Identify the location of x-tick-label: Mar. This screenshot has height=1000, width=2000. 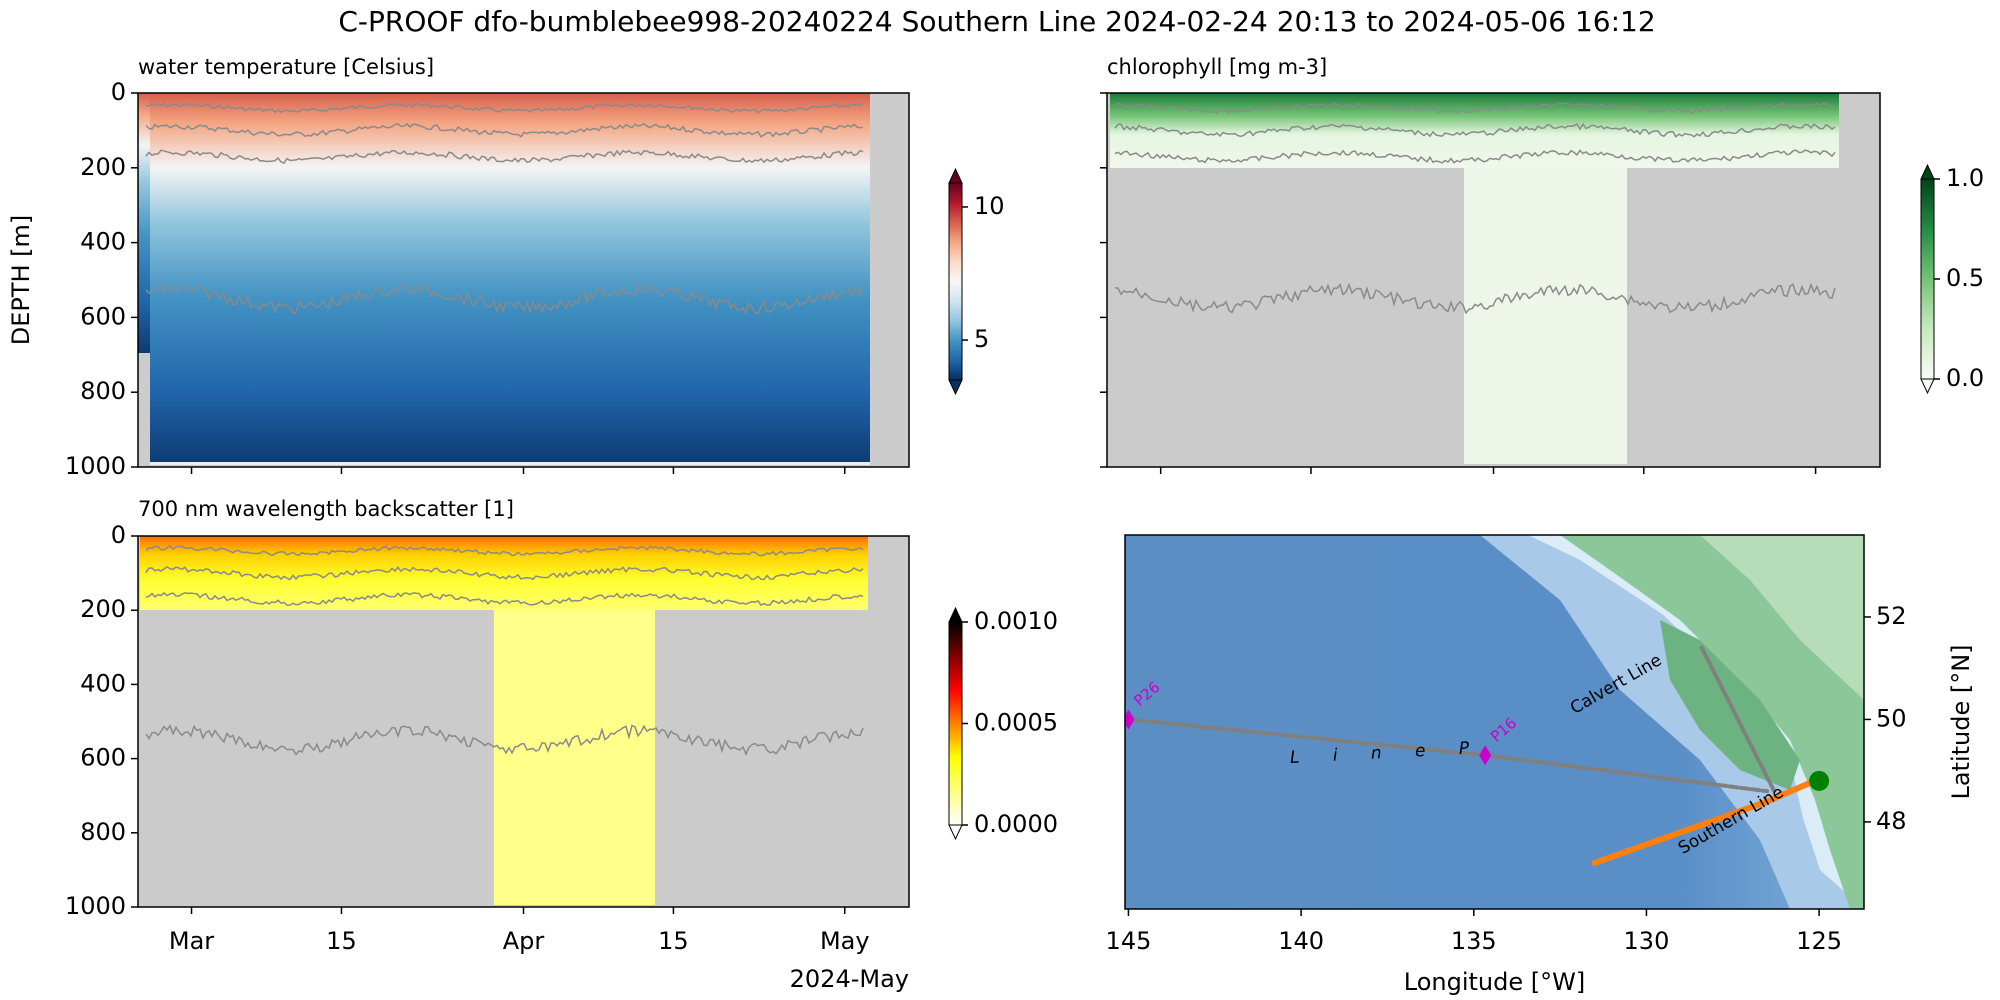
(191, 941).